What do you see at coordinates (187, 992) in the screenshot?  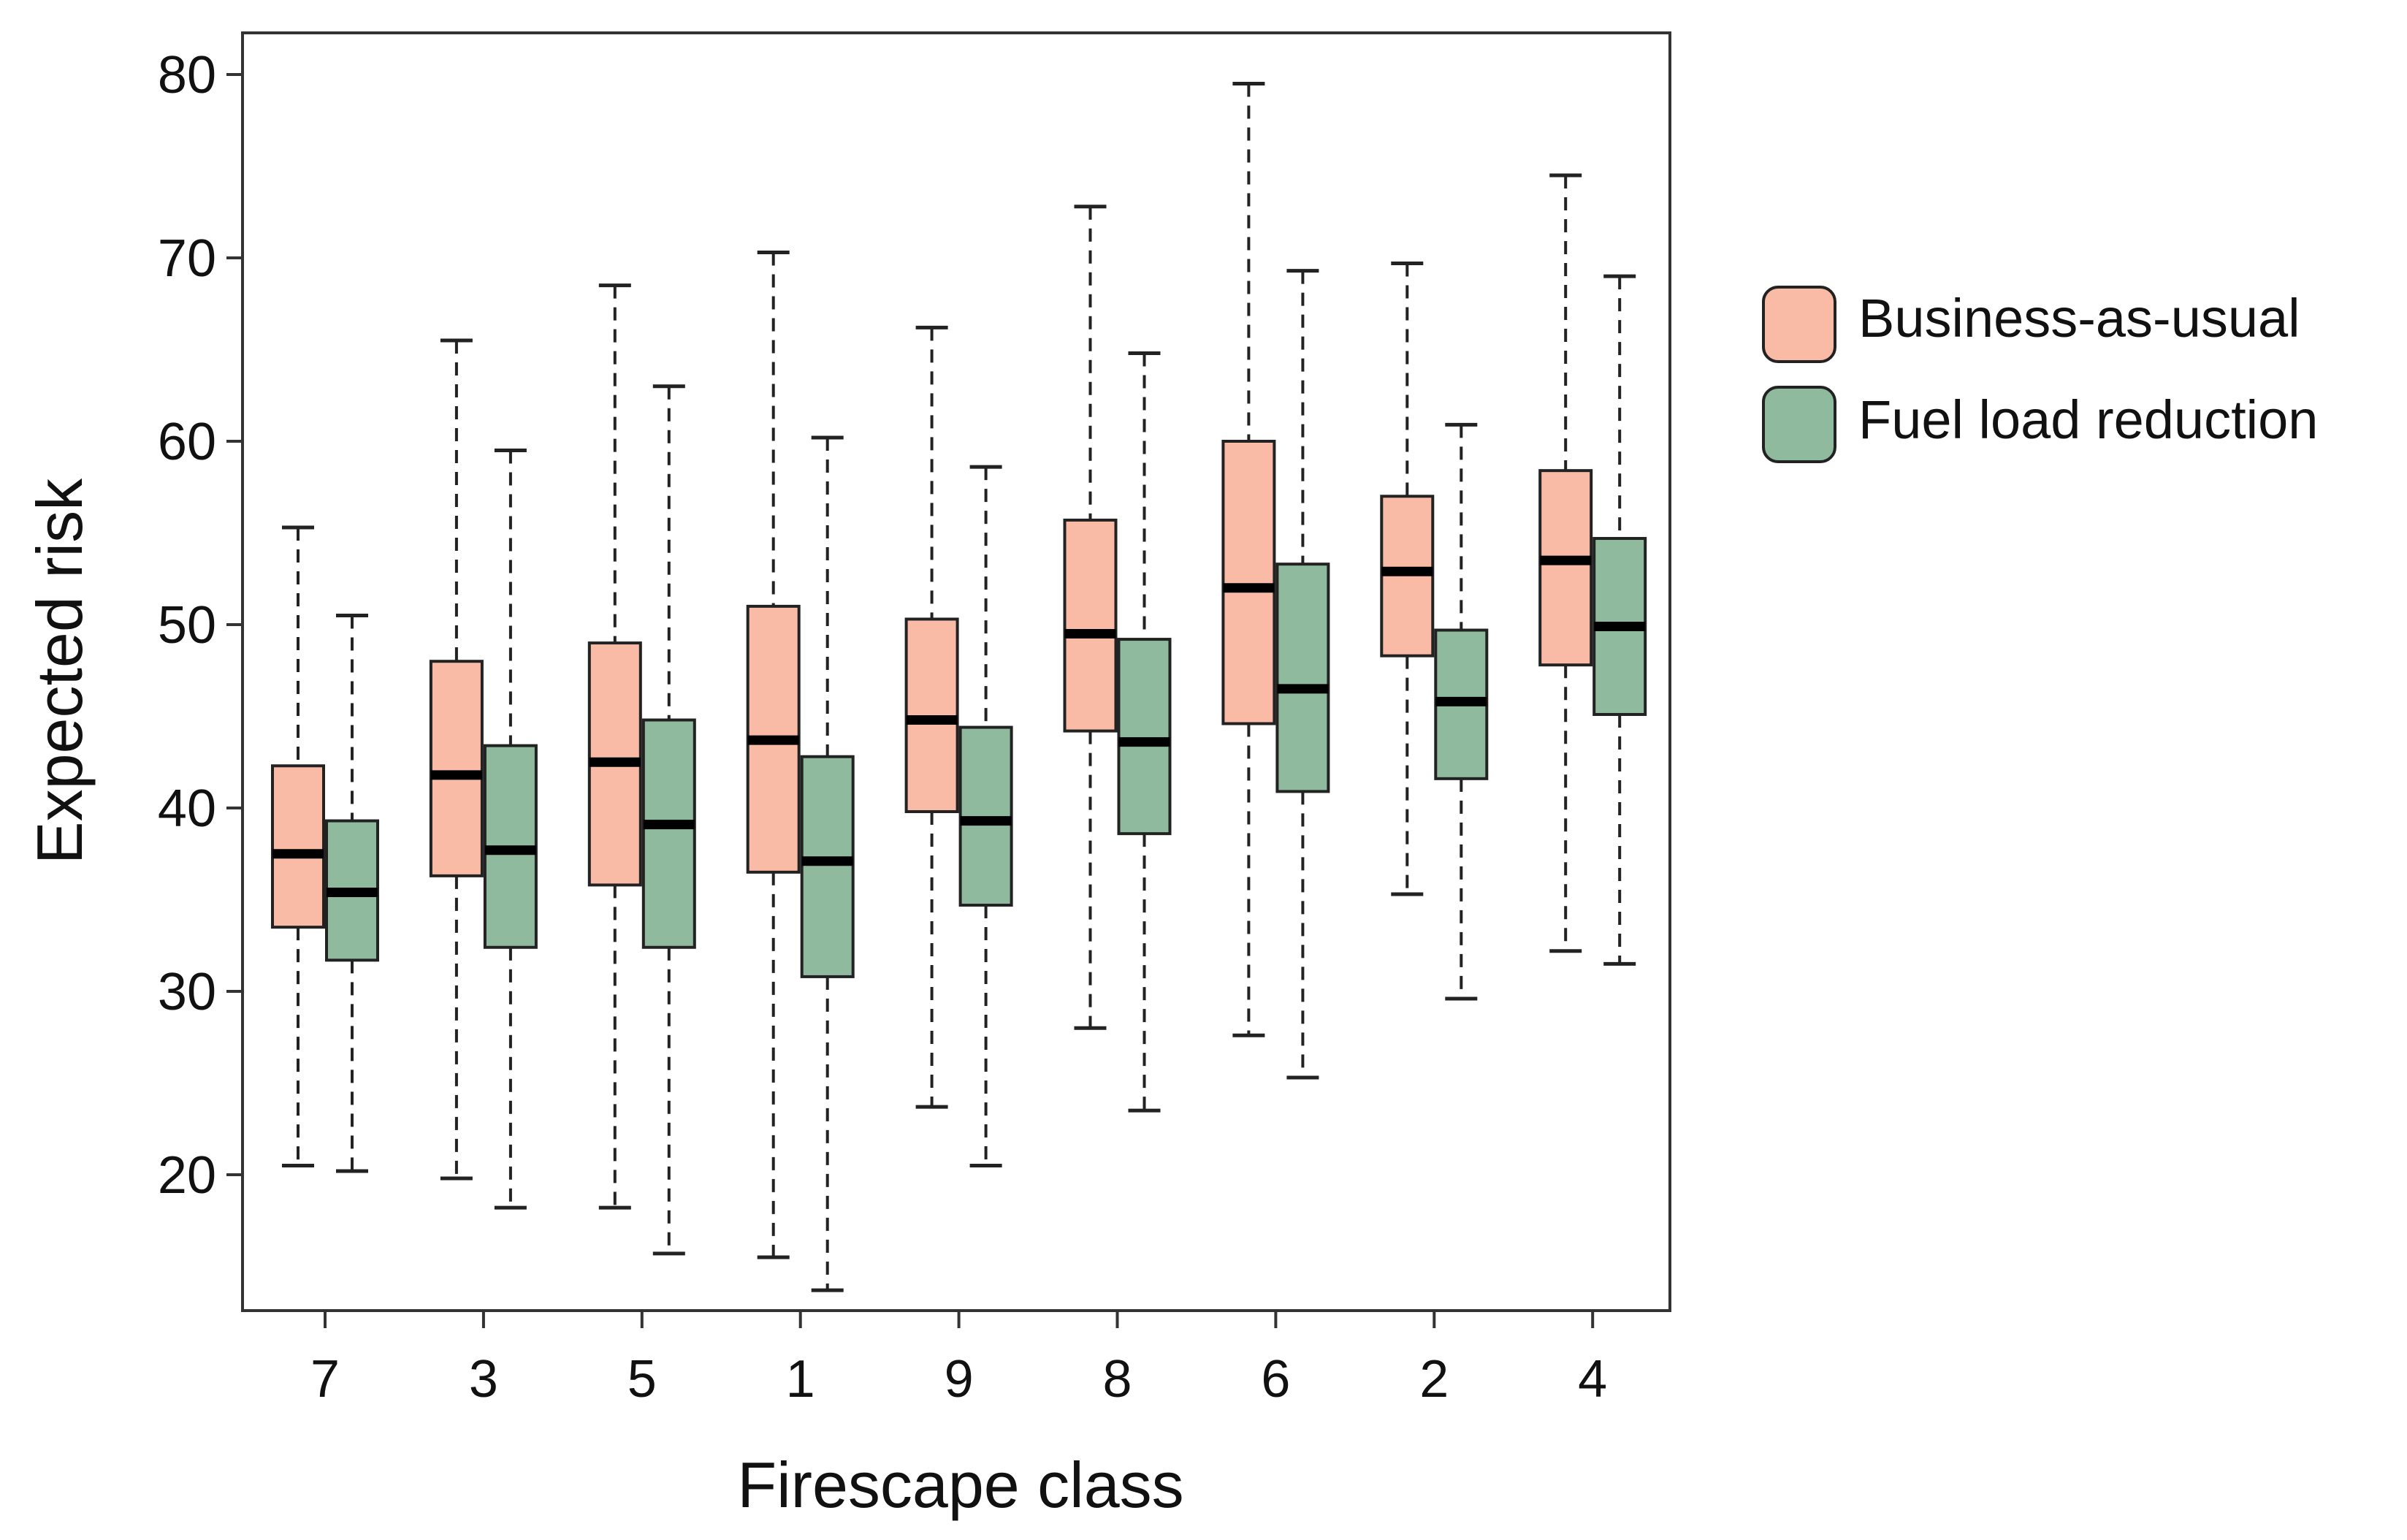 I see `y-tick-label-30: 30` at bounding box center [187, 992].